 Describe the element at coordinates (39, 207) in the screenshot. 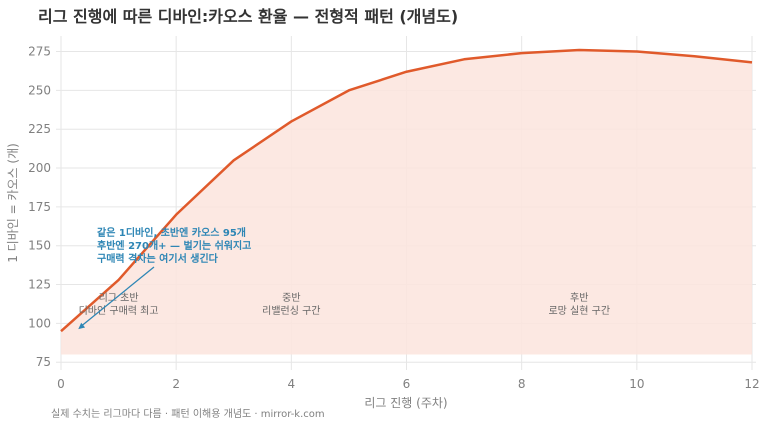

I see `y-tick-label: 175` at that location.